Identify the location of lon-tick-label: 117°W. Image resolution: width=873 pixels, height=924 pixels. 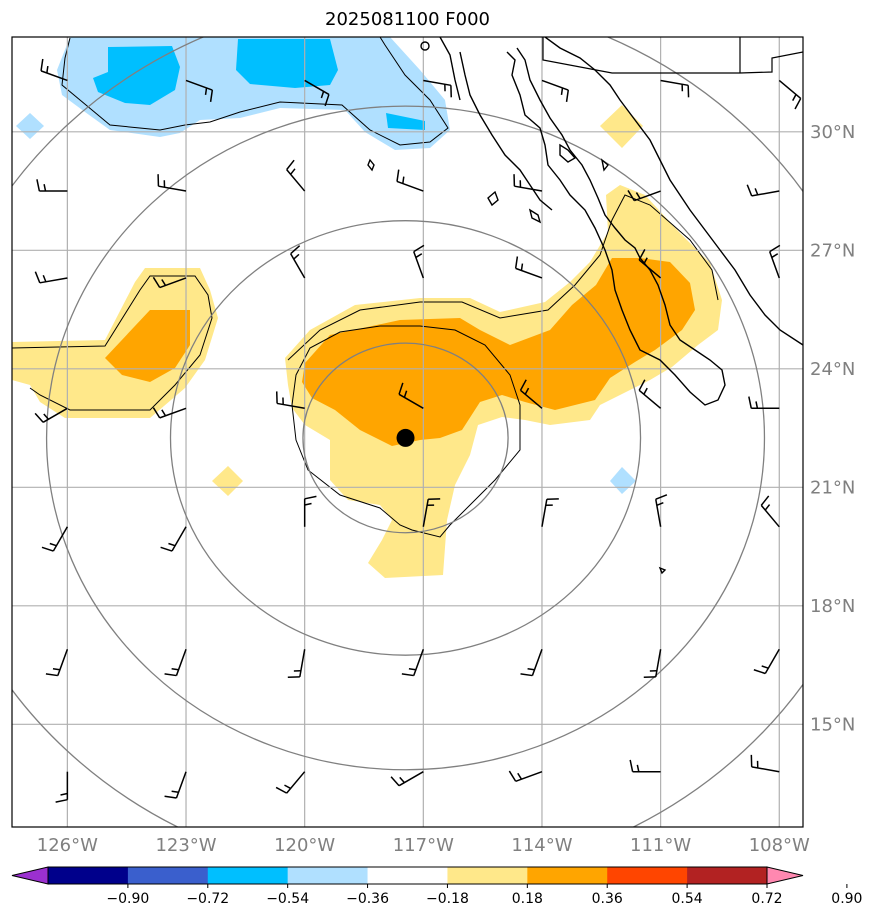
(423, 845).